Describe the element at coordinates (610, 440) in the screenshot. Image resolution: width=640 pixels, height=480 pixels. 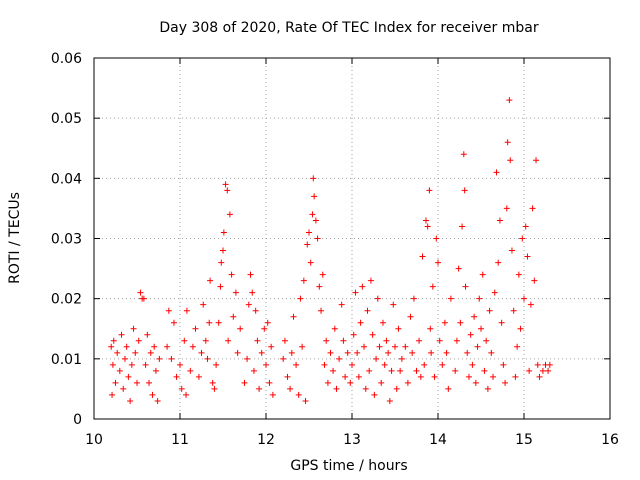
I see `x-tick-label: 16` at that location.